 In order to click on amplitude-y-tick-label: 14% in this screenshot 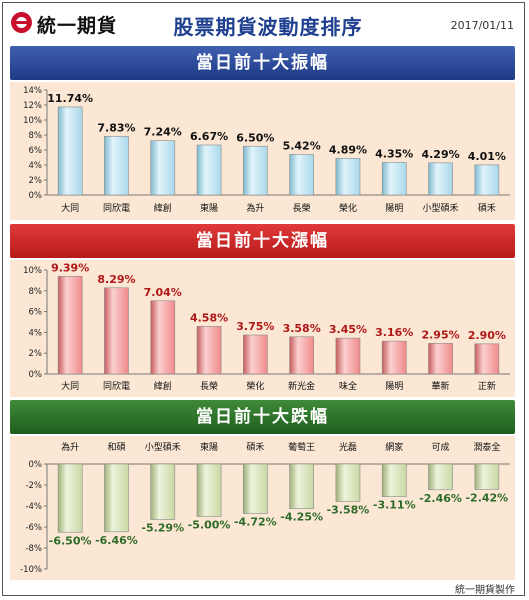, I will do `click(32, 91)`.